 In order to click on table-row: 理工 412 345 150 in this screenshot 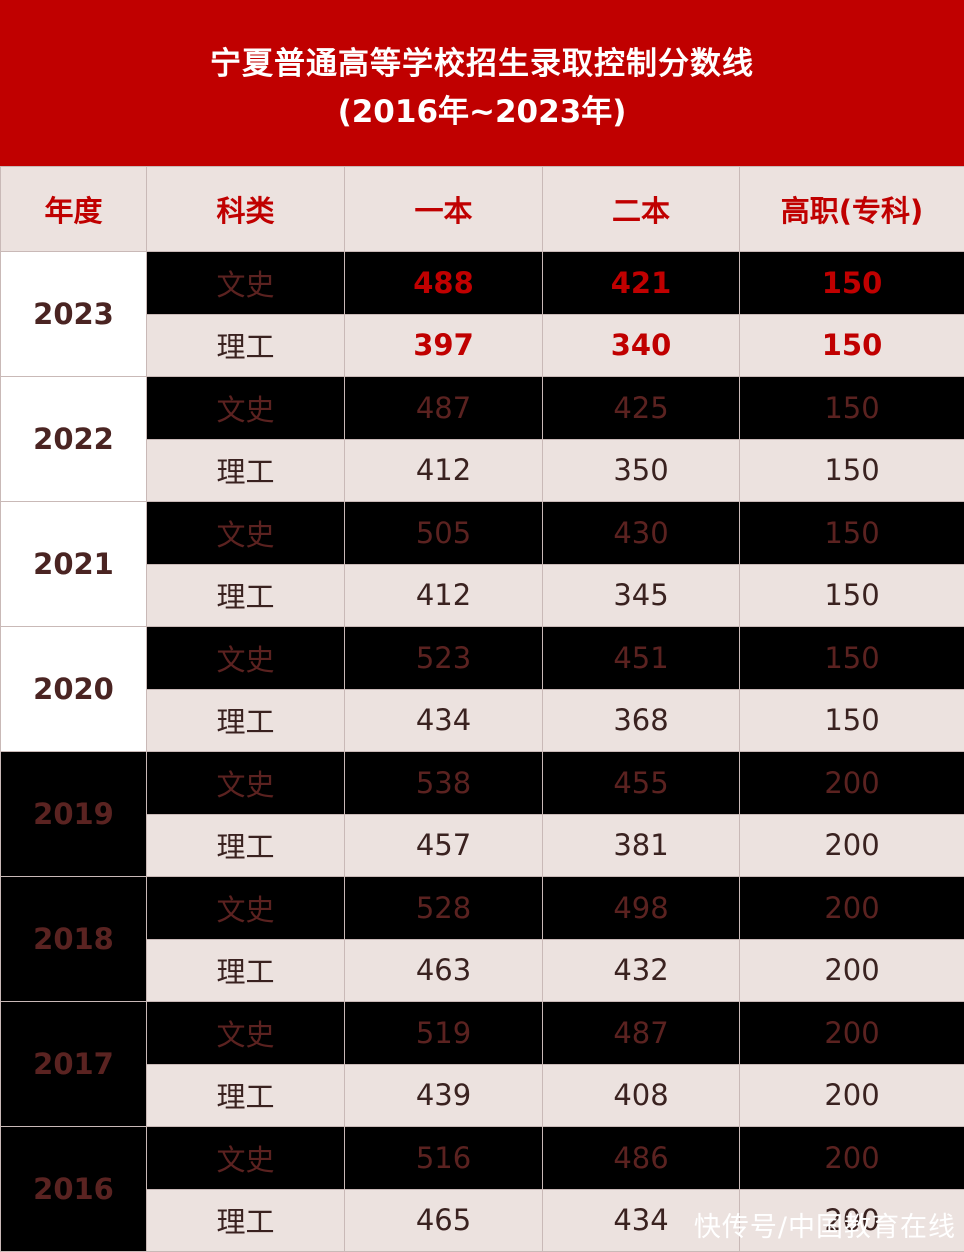, I will do `click(482, 595)`.